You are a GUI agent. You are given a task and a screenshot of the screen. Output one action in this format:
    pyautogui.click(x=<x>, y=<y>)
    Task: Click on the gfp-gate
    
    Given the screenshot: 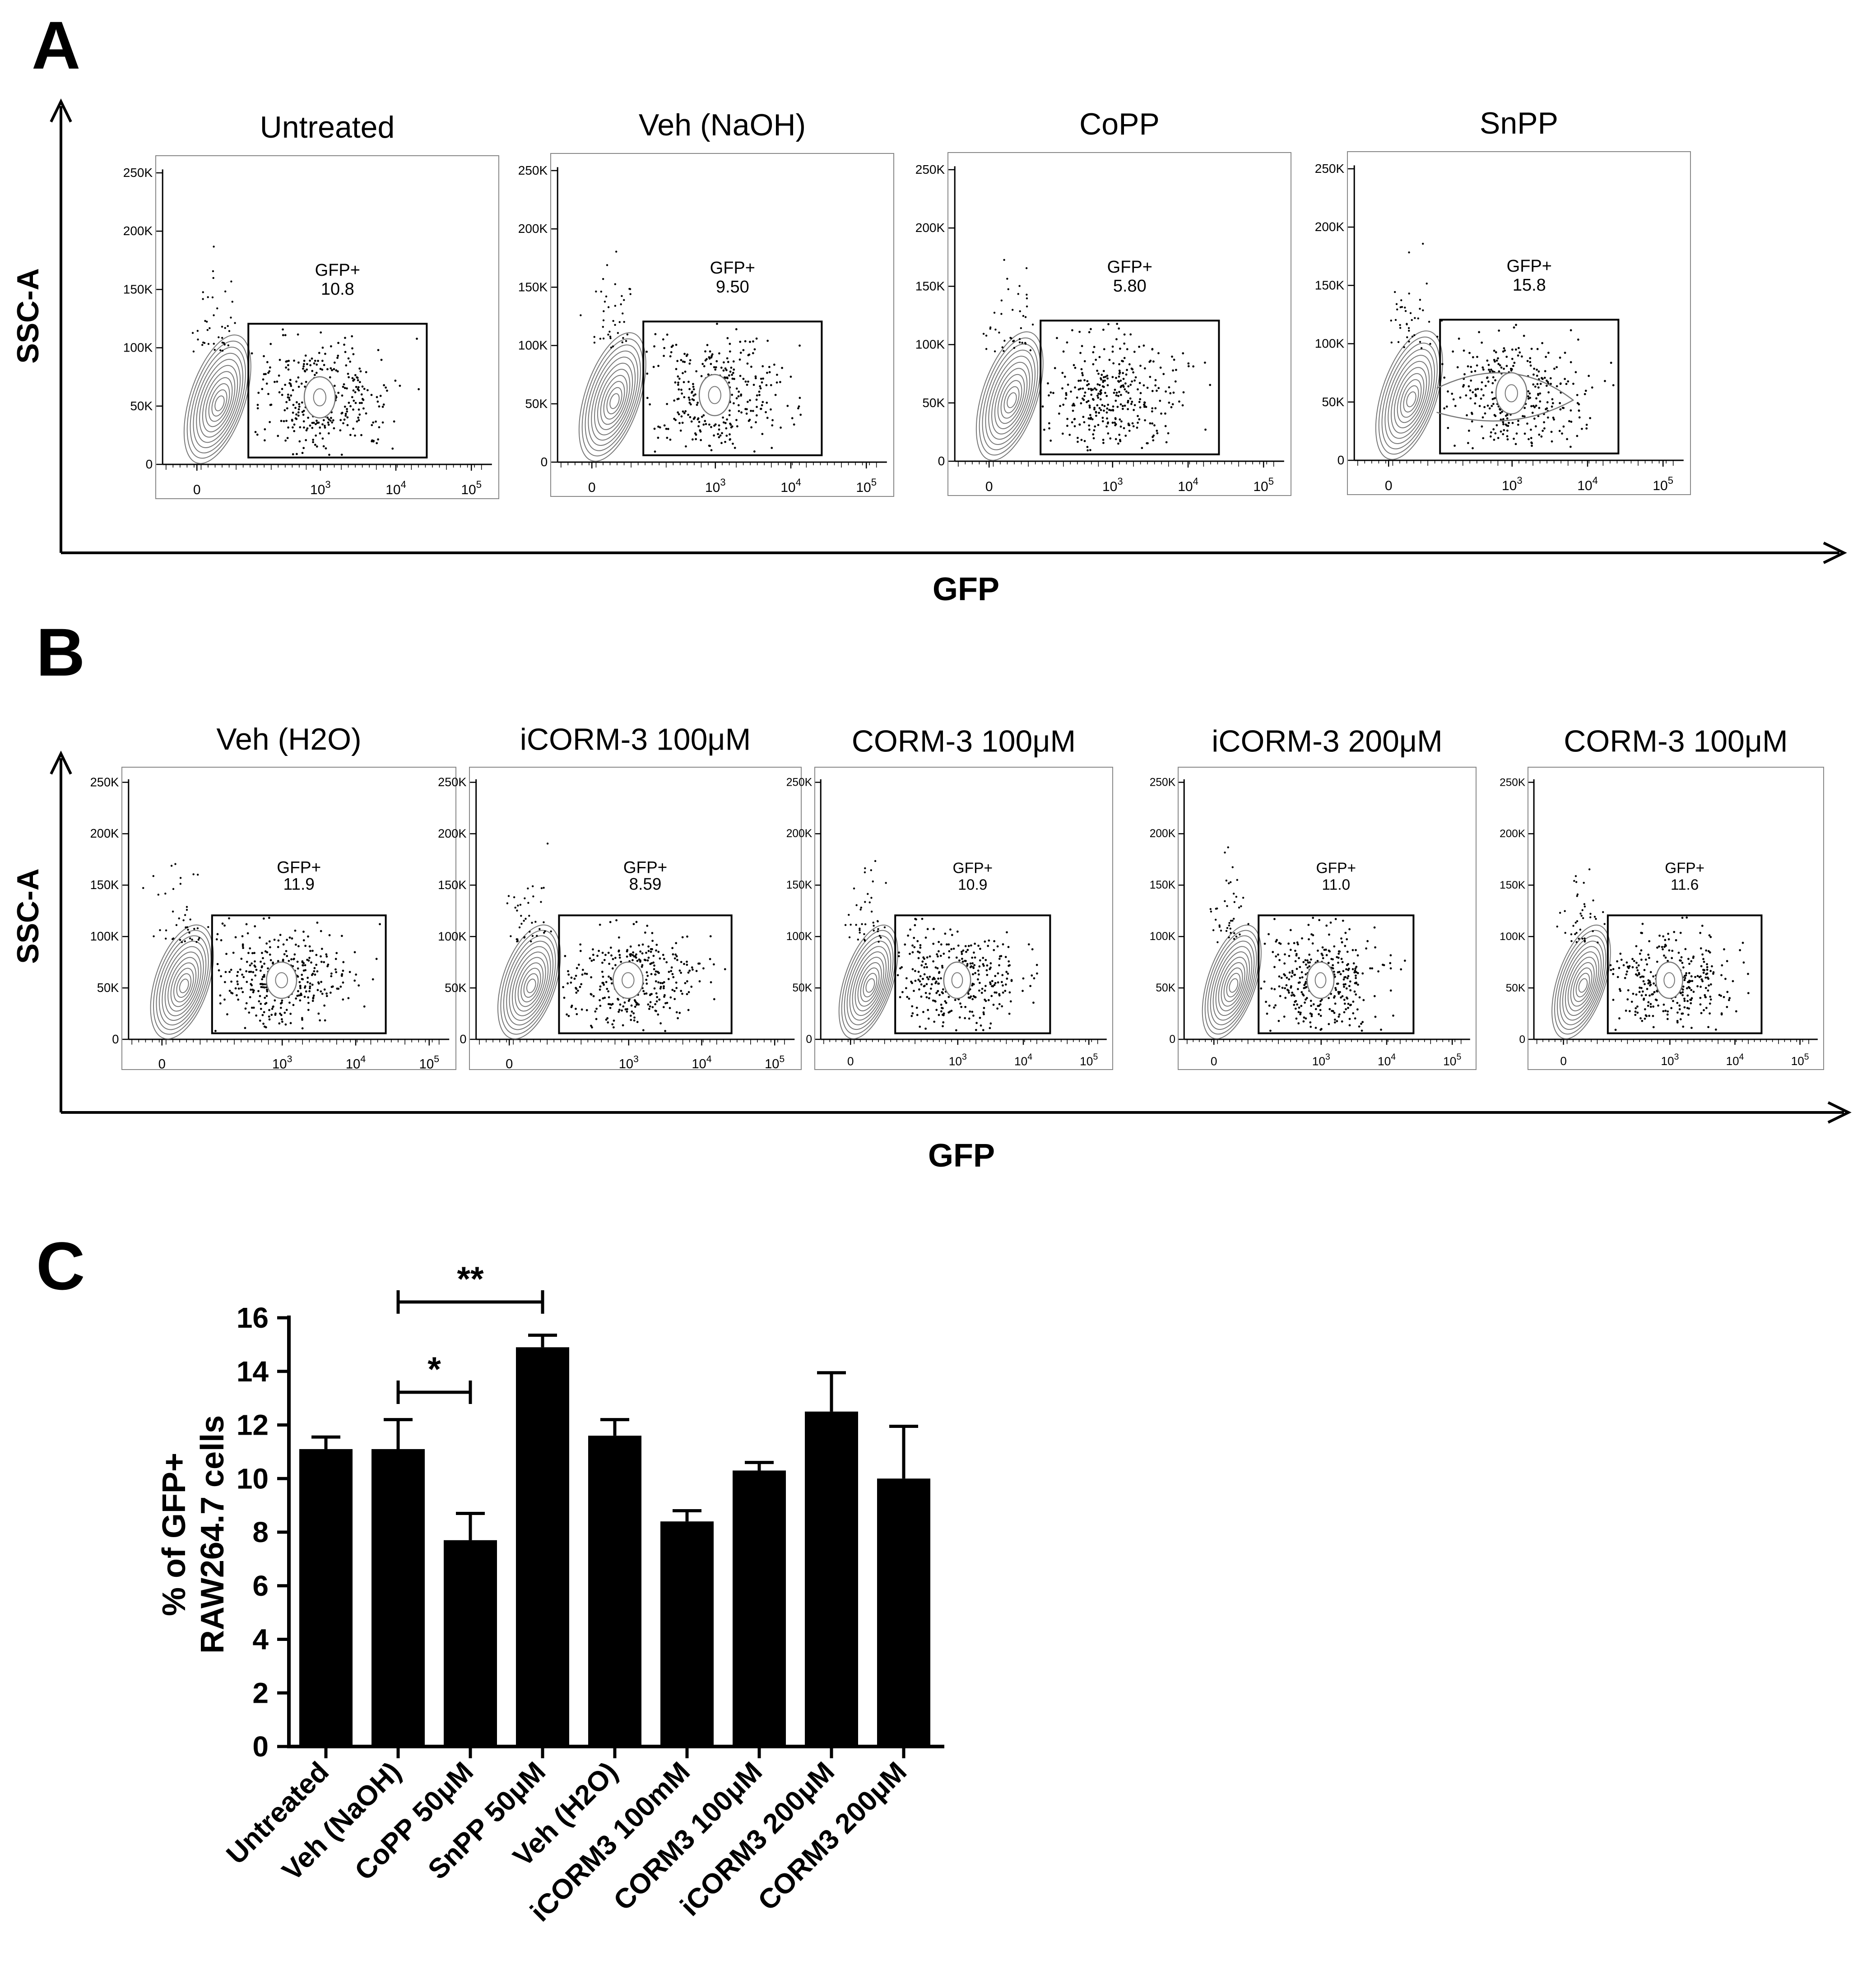 What is the action you would take?
    pyautogui.click(x=1130, y=388)
    